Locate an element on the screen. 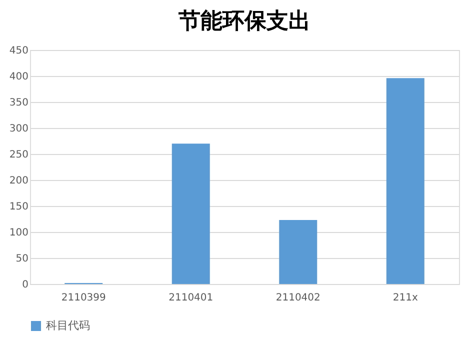  y-tick-label: 100 is located at coordinates (18, 233).